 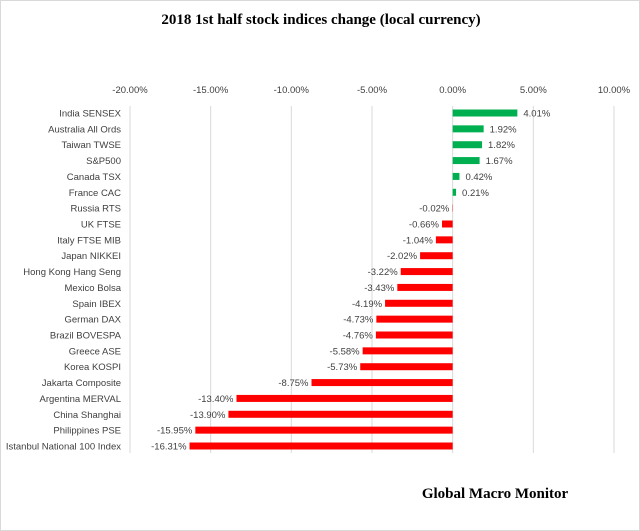 What do you see at coordinates (424, 225) in the screenshot?
I see `data-label: -0.66%` at bounding box center [424, 225].